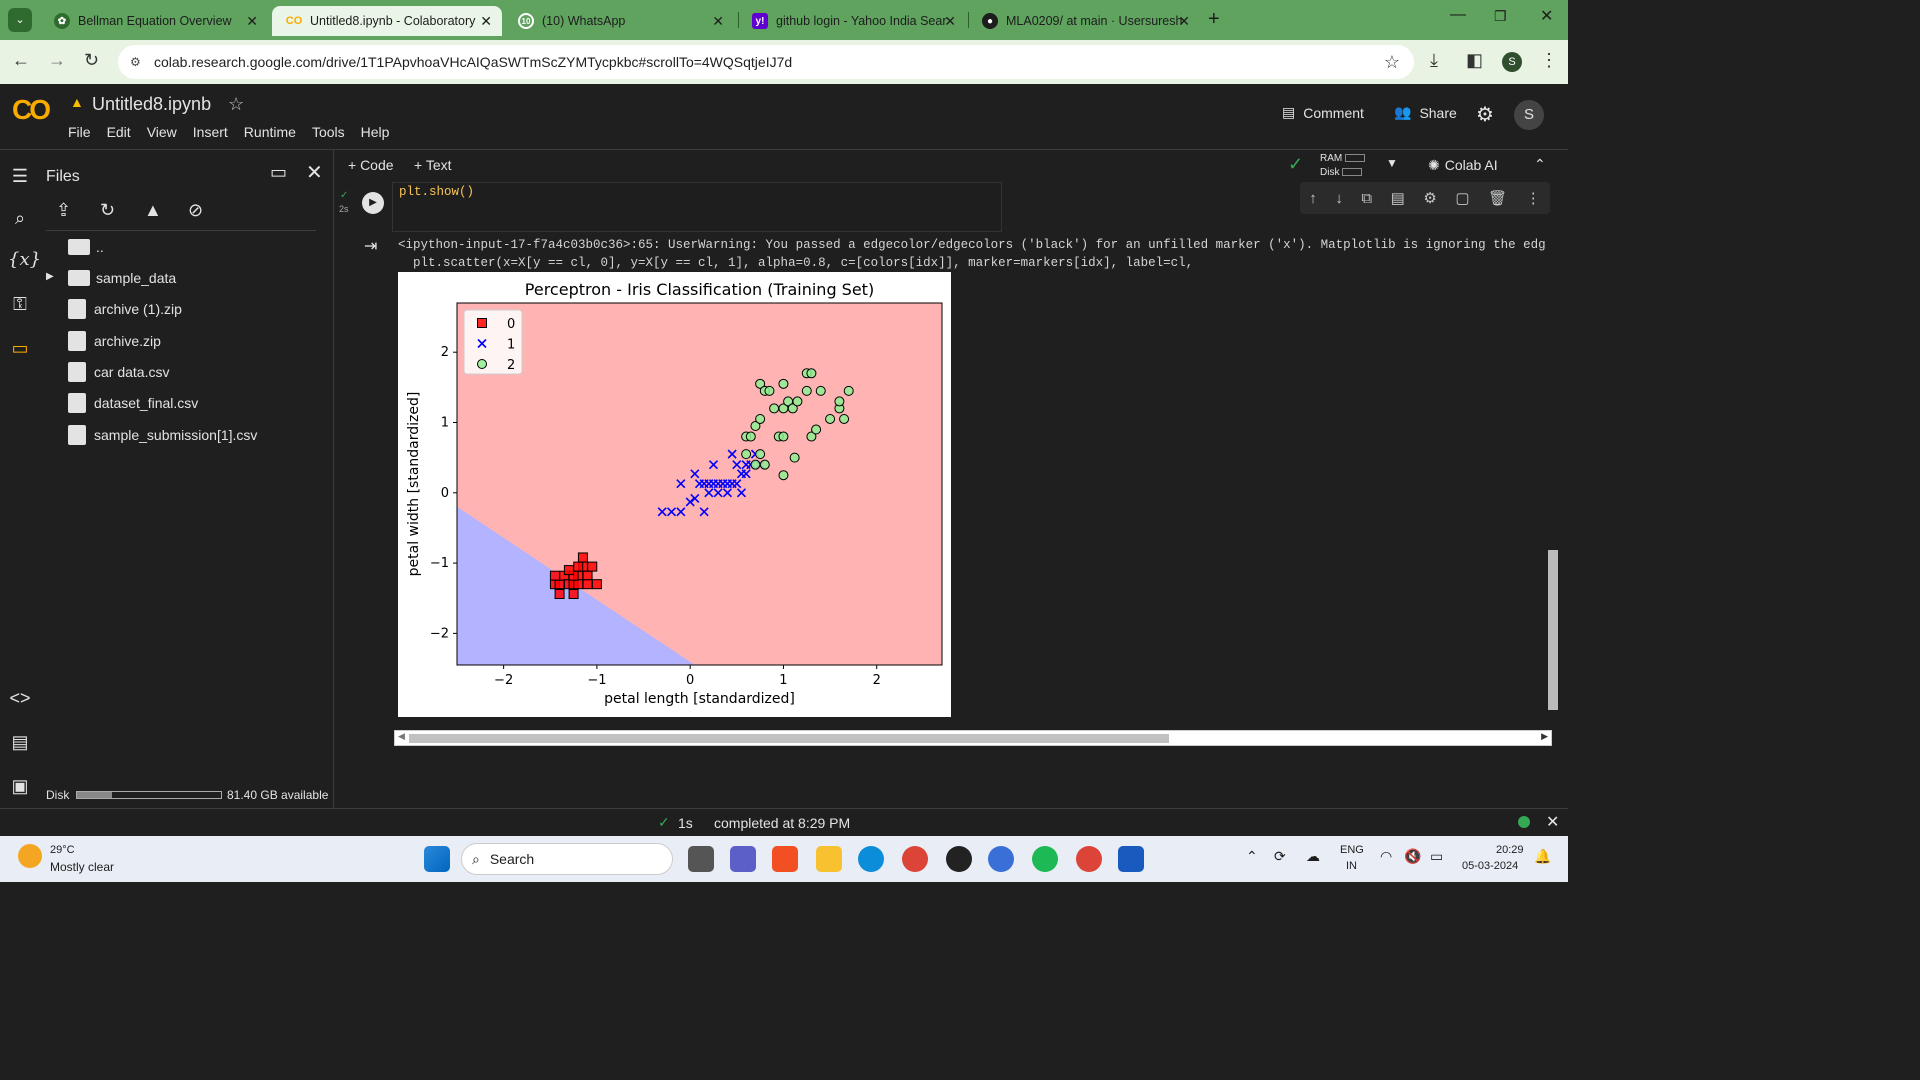  What do you see at coordinates (50, 276) in the screenshot?
I see `expand-arrow-icon: ▶` at bounding box center [50, 276].